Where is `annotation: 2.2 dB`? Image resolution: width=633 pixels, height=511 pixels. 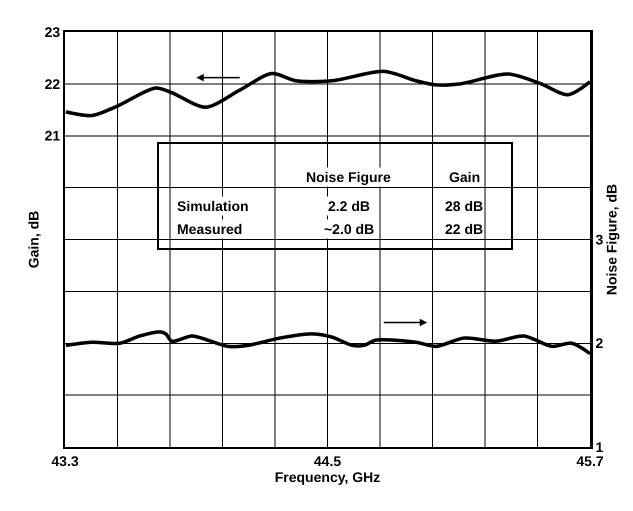 annotation: 2.2 dB is located at coordinates (349, 206).